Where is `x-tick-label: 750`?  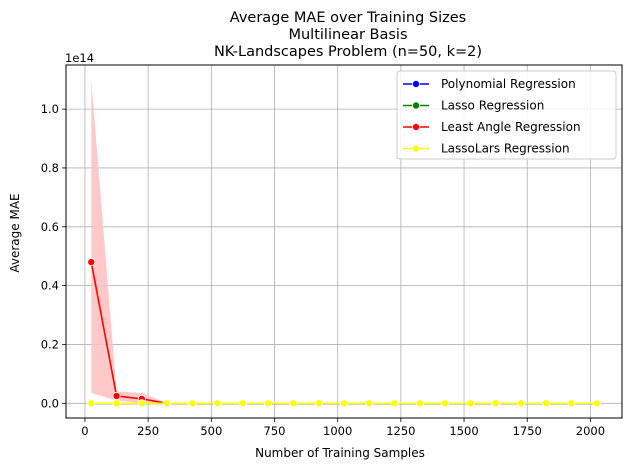 x-tick-label: 750 is located at coordinates (275, 431).